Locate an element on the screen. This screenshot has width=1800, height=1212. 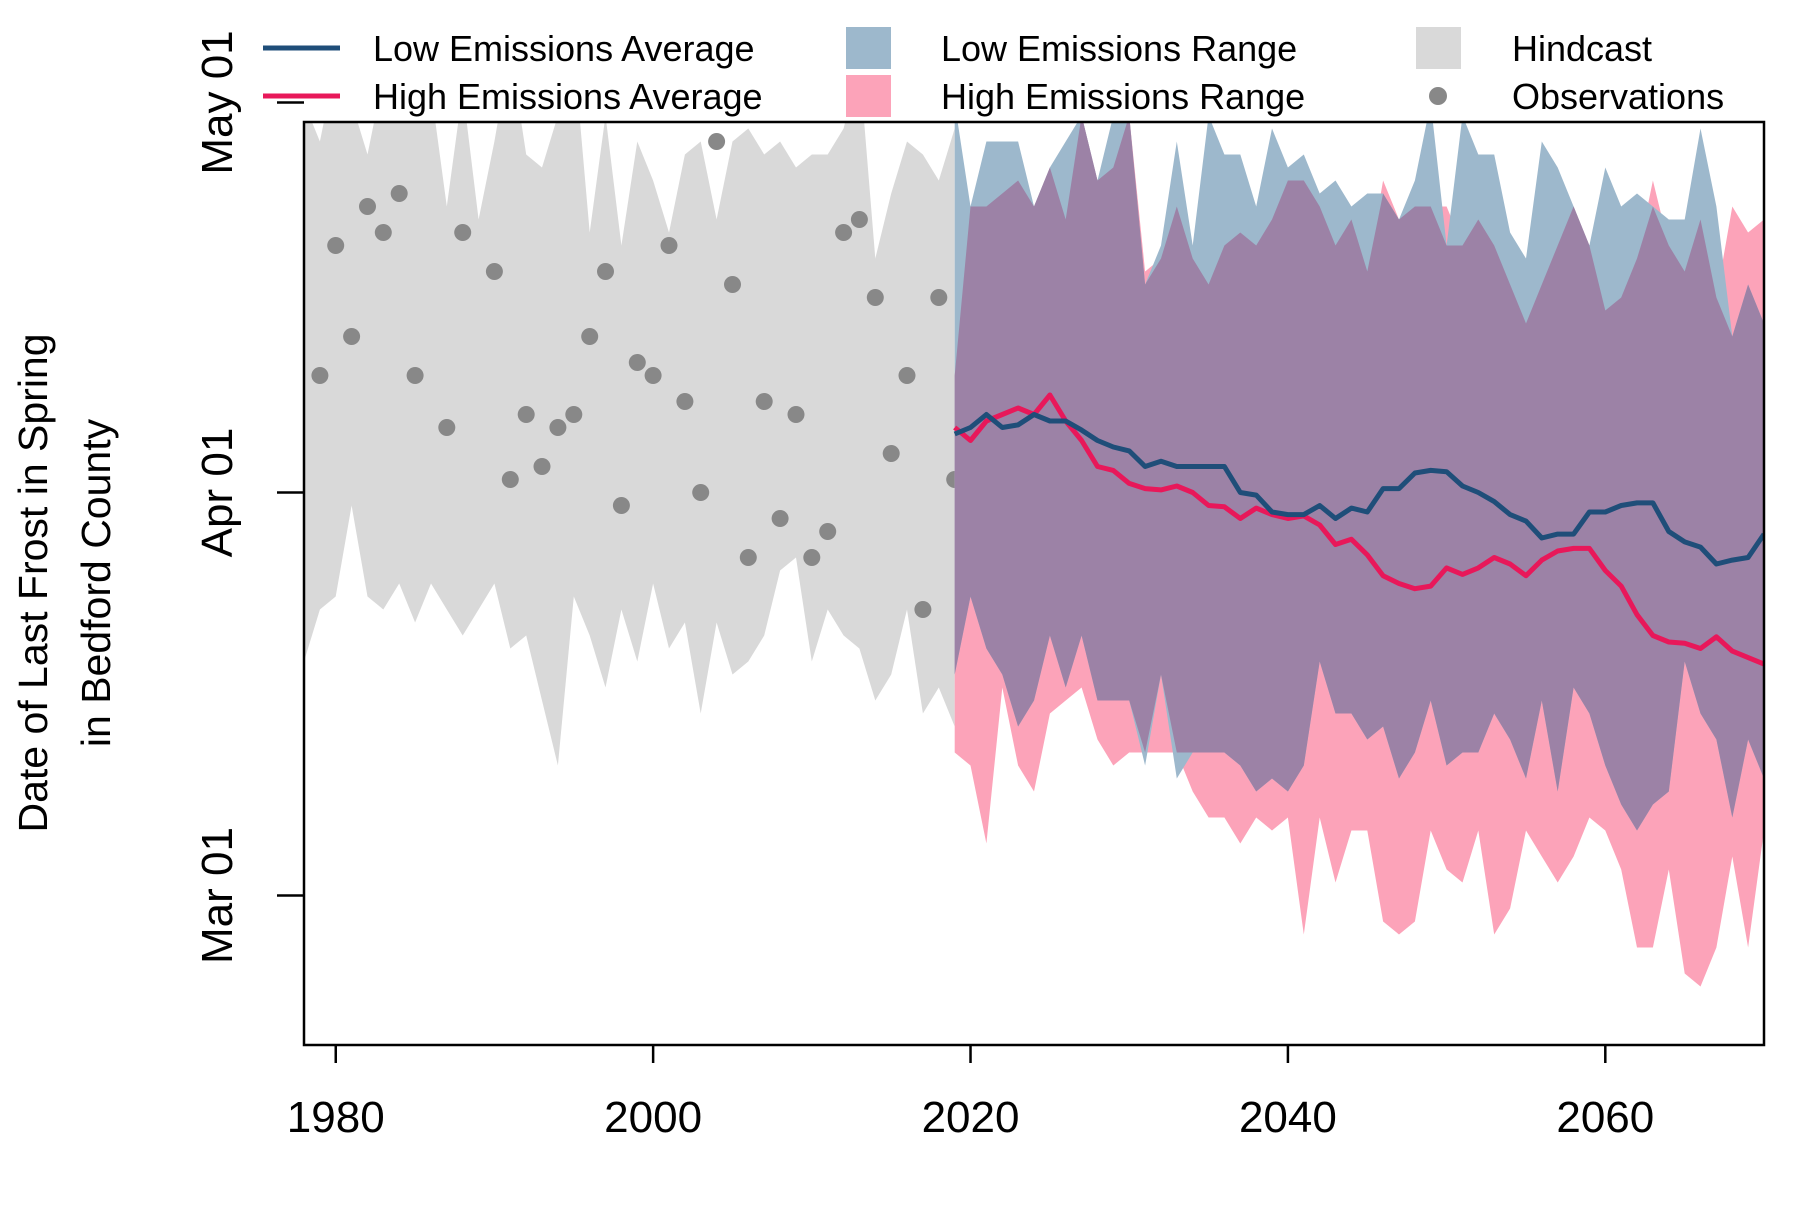
x-tick-label: 2040 is located at coordinates (1288, 1117).